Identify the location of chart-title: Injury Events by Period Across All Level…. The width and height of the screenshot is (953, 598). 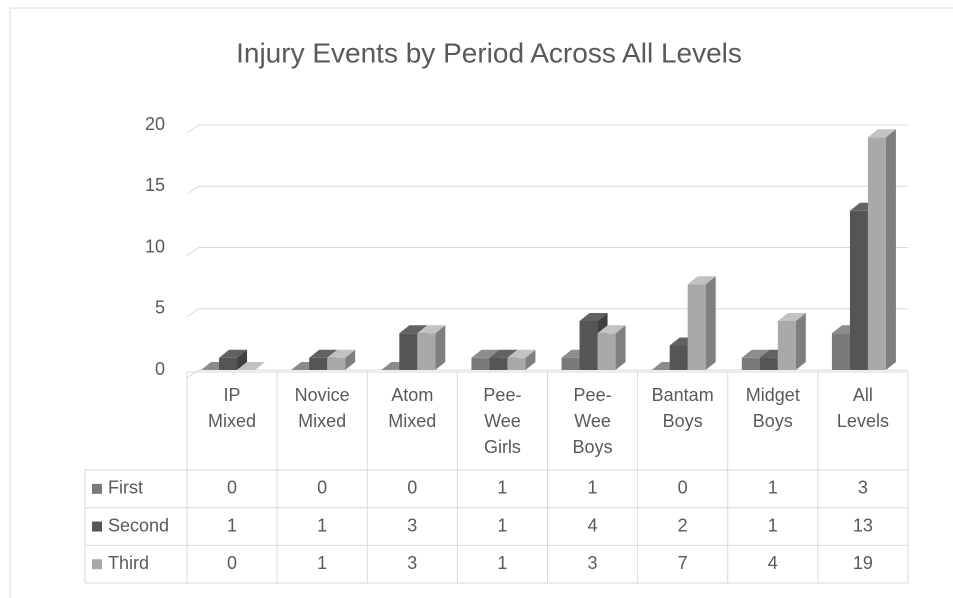
(489, 52).